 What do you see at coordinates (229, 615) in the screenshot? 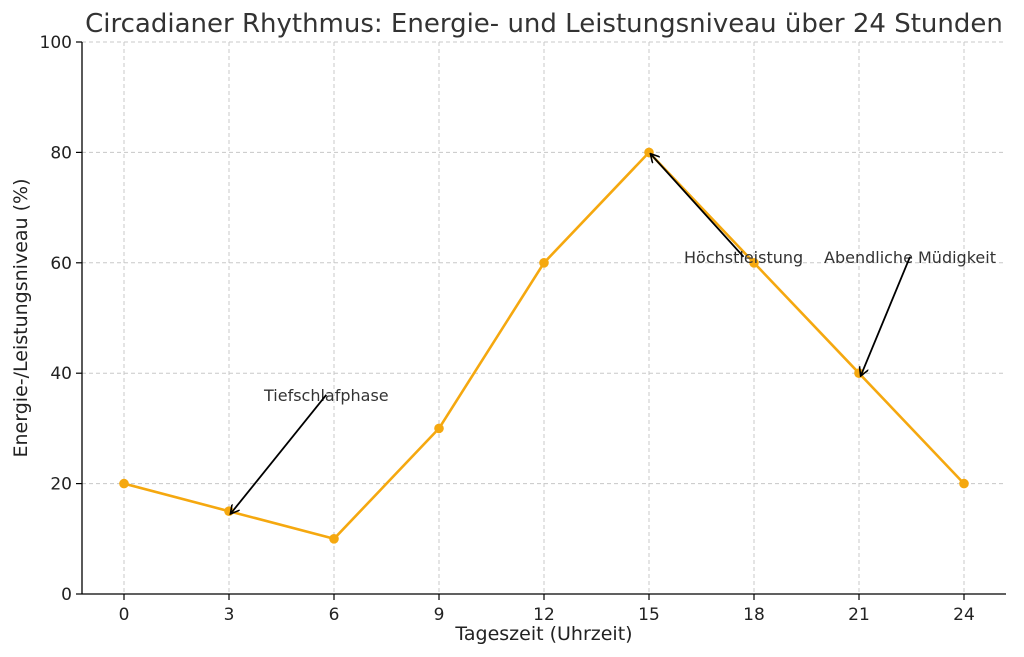
I see `x-tick-label: 3` at bounding box center [229, 615].